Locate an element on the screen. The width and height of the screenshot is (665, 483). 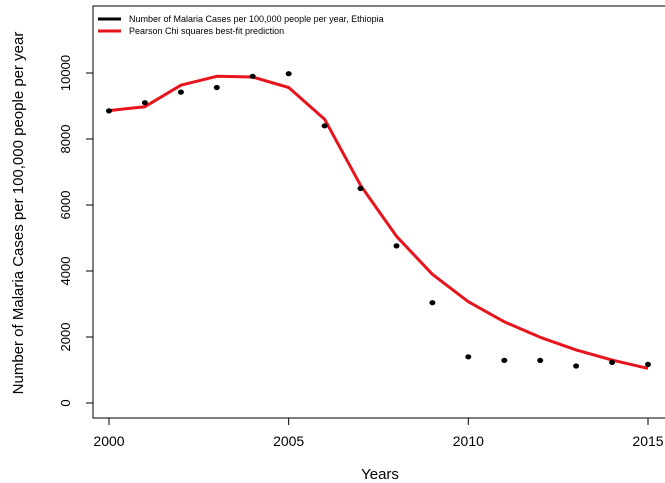
x-tick-label: 2000 is located at coordinates (108, 441).